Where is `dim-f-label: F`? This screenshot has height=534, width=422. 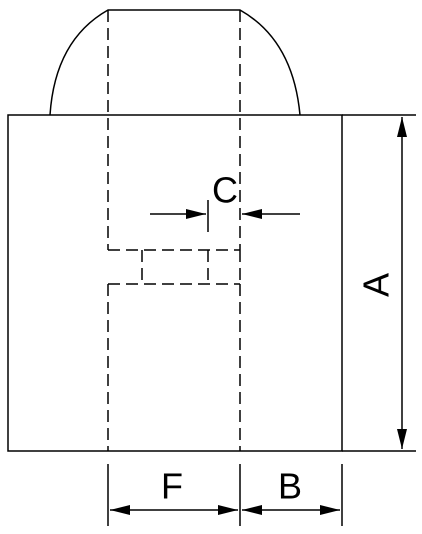 dim-f-label: F is located at coordinates (172, 486).